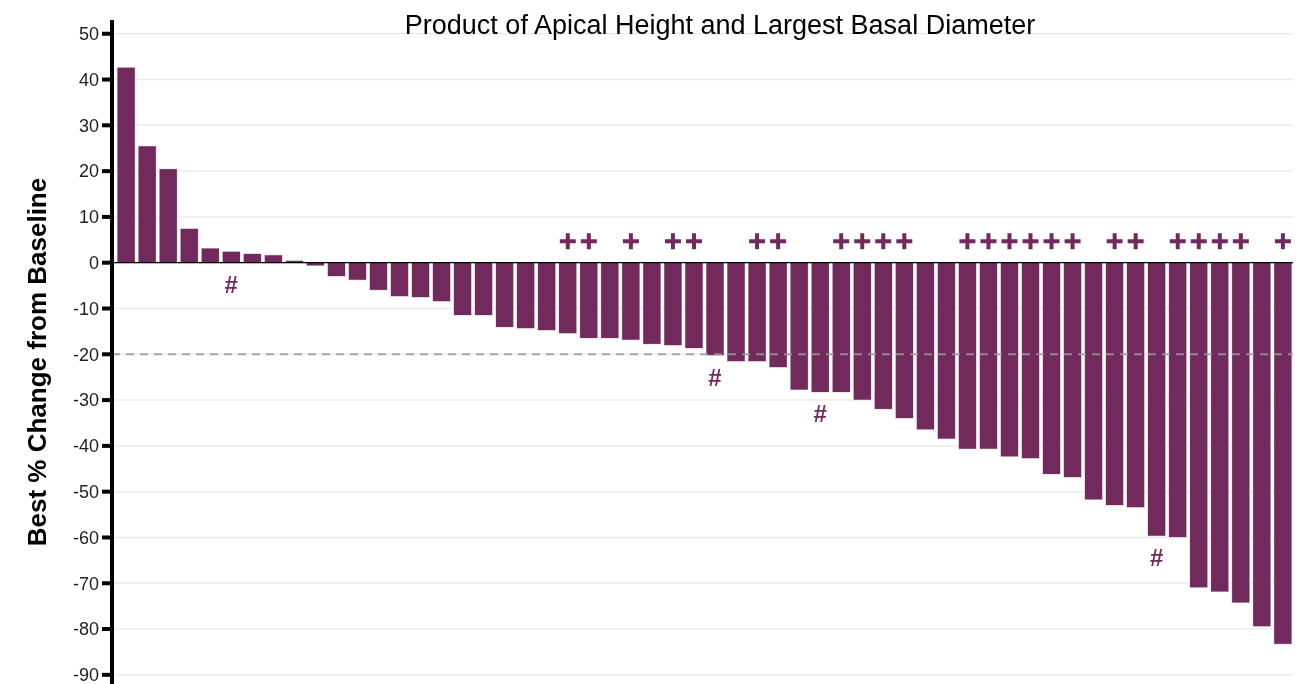 This screenshot has width=1297, height=684. What do you see at coordinates (88, 125) in the screenshot?
I see `y-tick-label: 30` at bounding box center [88, 125].